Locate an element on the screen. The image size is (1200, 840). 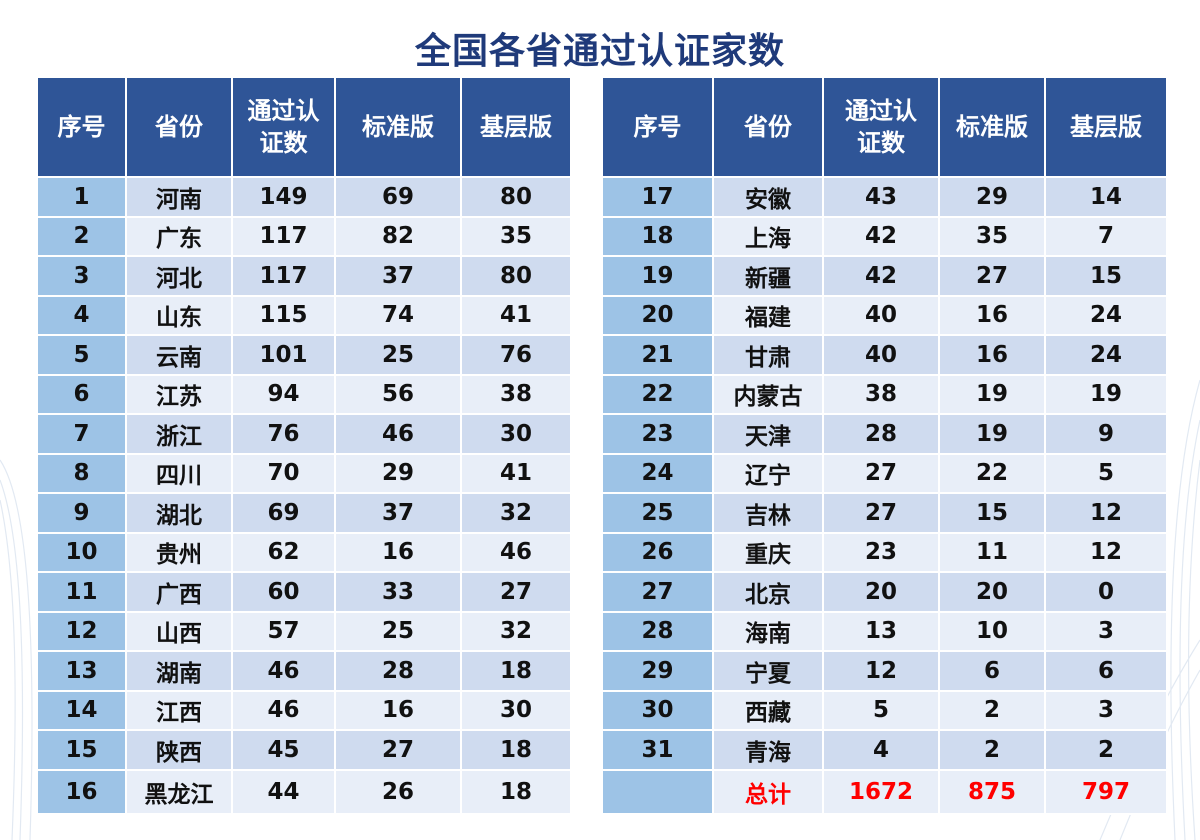
index-cell: 13 is located at coordinates (81, 671).